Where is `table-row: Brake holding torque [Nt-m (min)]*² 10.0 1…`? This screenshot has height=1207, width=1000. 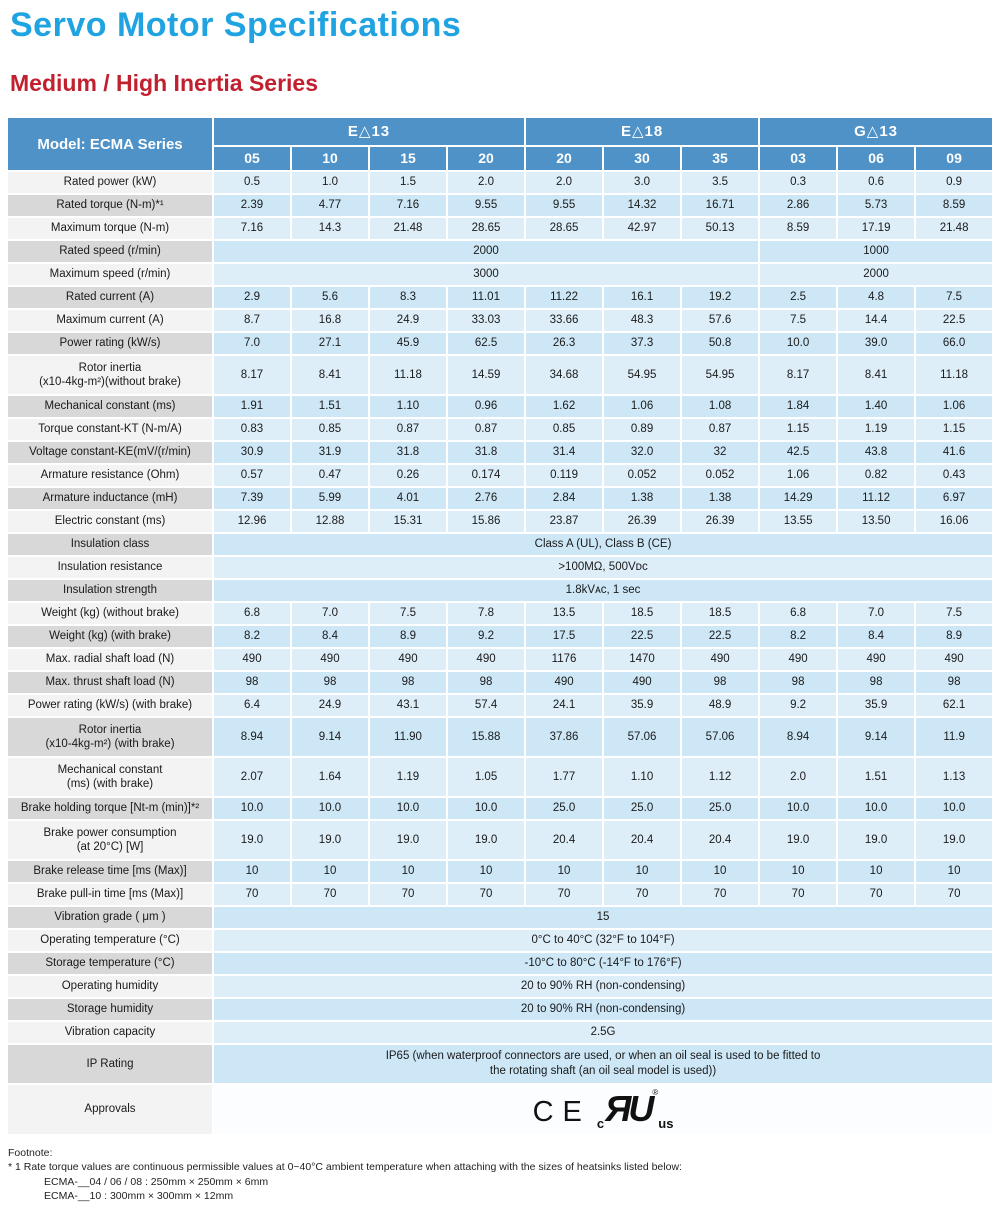
table-row: Brake holding torque [Nt-m (min)]*² 10.0 1… is located at coordinates (500, 808).